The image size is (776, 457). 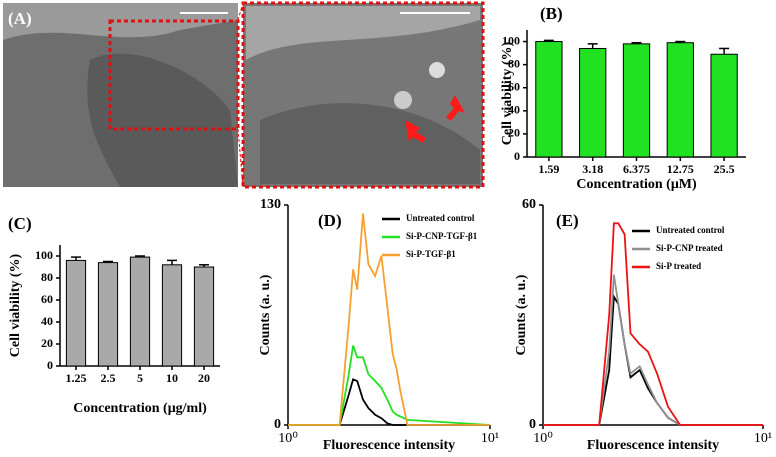 What do you see at coordinates (108, 378) in the screenshot?
I see `x-tick-label: 2.5` at bounding box center [108, 378].